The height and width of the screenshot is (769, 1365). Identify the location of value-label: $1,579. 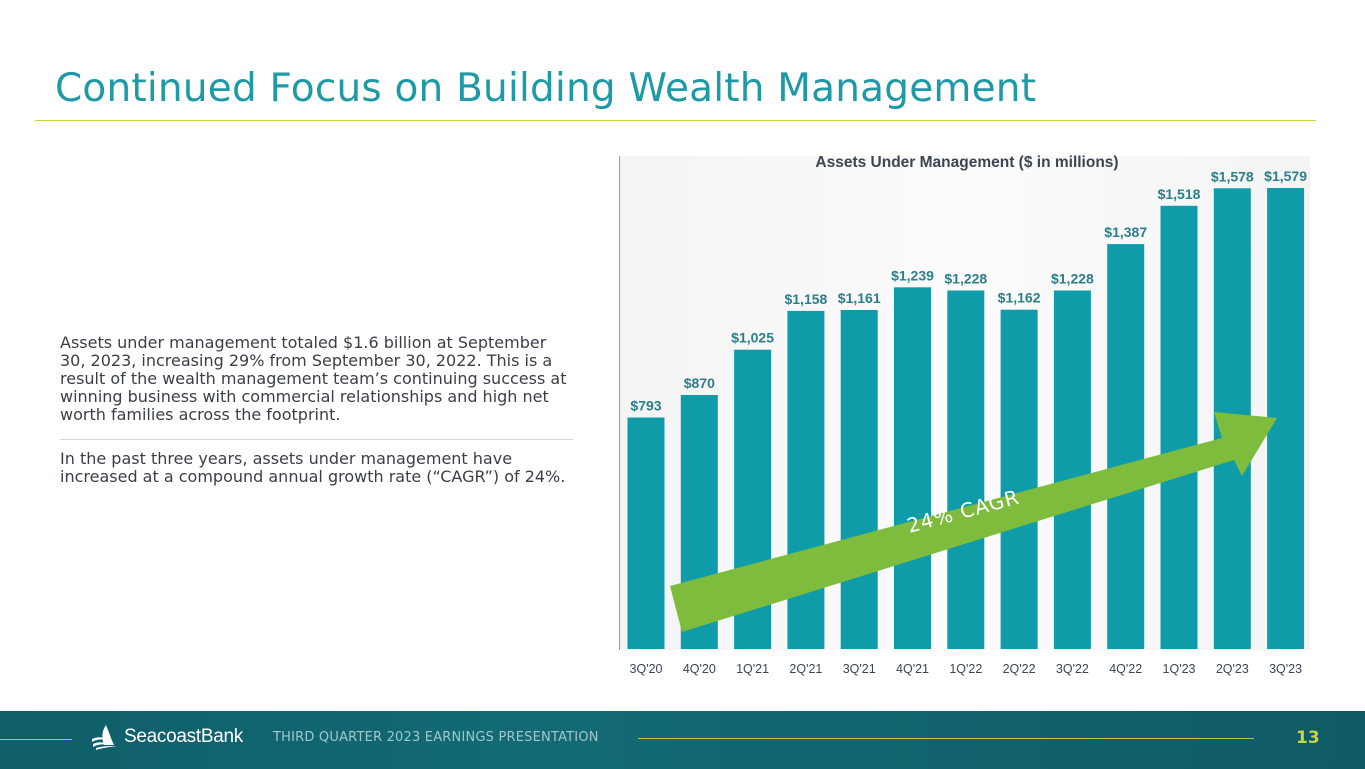
(1285, 176).